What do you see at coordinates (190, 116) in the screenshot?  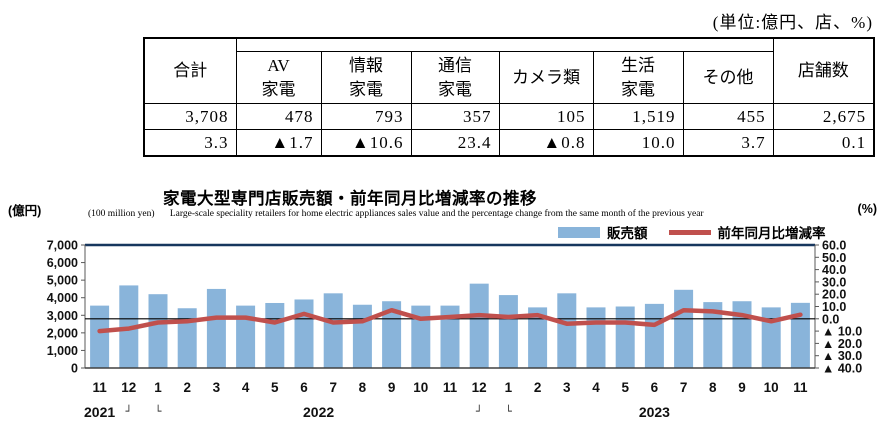 I see `value-total: 3,708` at bounding box center [190, 116].